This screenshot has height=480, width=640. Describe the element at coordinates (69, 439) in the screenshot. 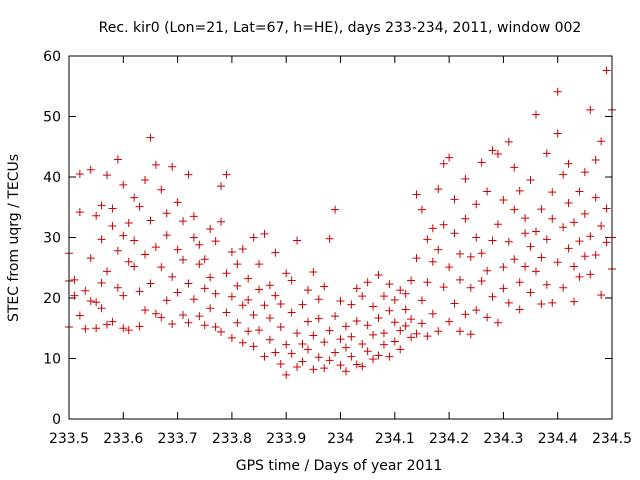

I see `x-tick-label: 233.5` at that location.